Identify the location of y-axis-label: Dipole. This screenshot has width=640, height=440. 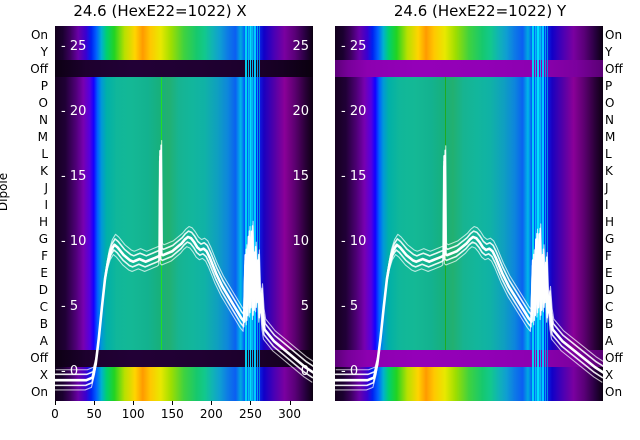
(5, 192).